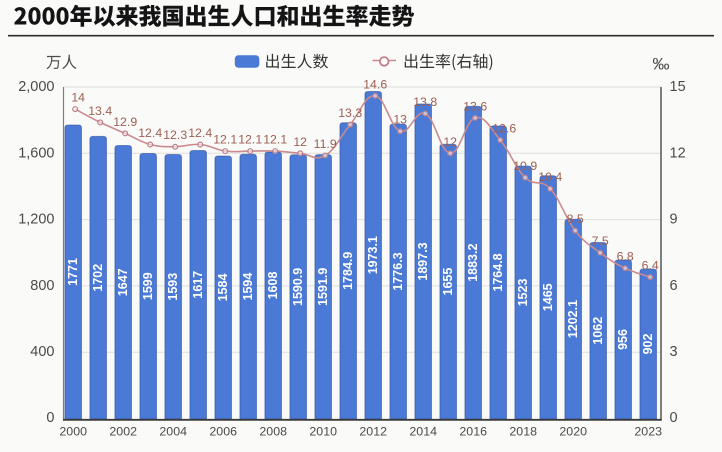 The image size is (722, 452). I want to click on svg-text: 6.4, so click(650, 266).